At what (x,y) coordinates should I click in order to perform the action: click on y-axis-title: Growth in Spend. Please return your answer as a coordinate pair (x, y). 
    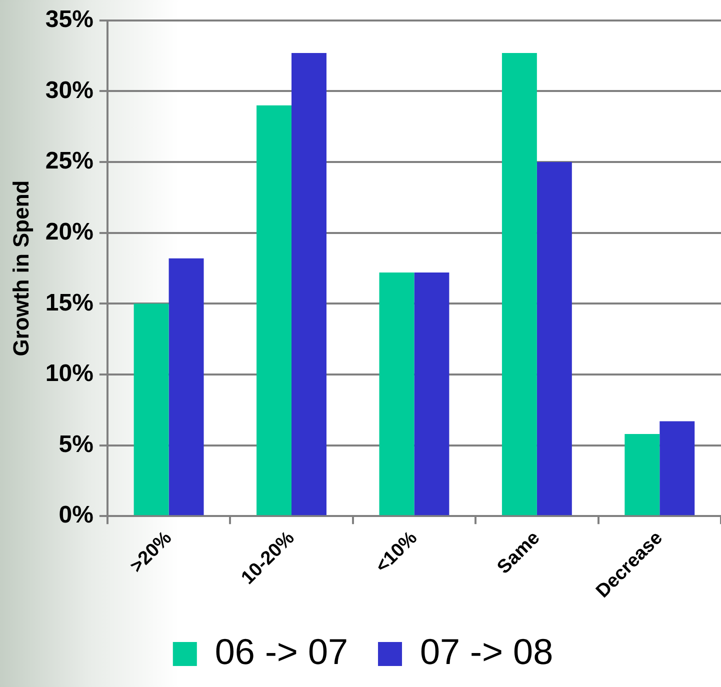
    Looking at the image, I should click on (21, 268).